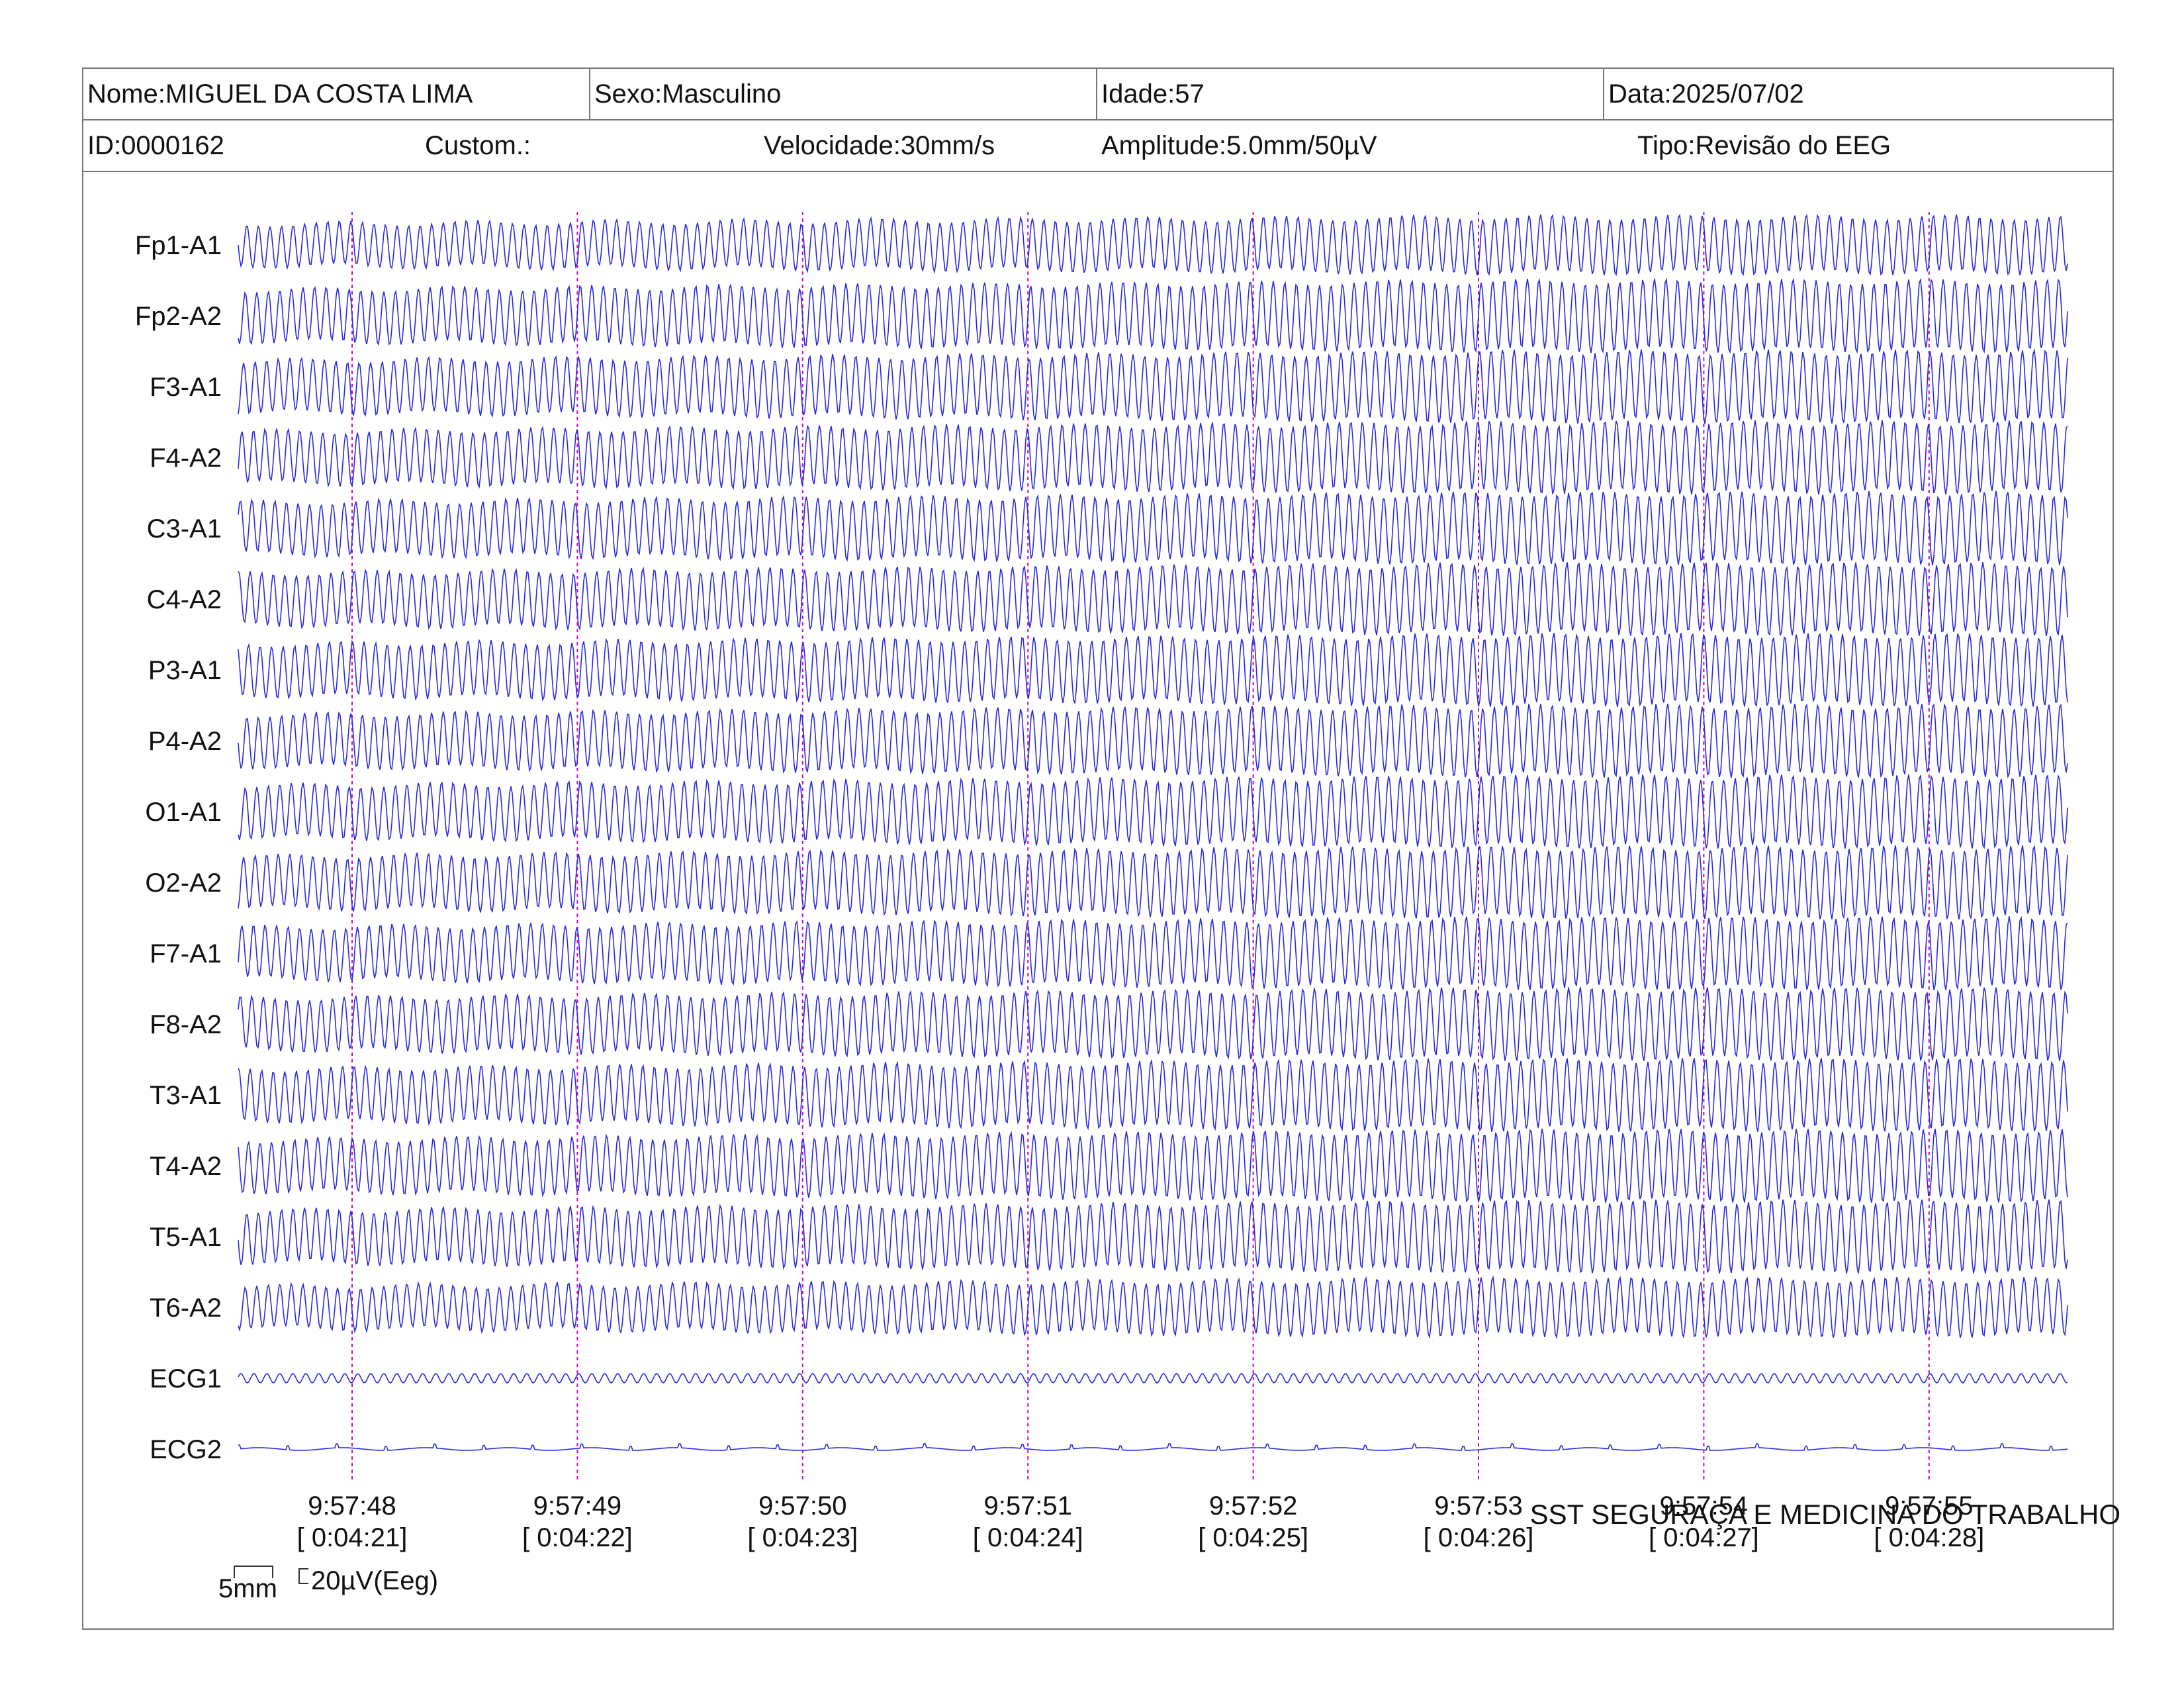 Image resolution: width=2184 pixels, height=1688 pixels. I want to click on recording-type: Tipo:Revisão do EEG, so click(1764, 145).